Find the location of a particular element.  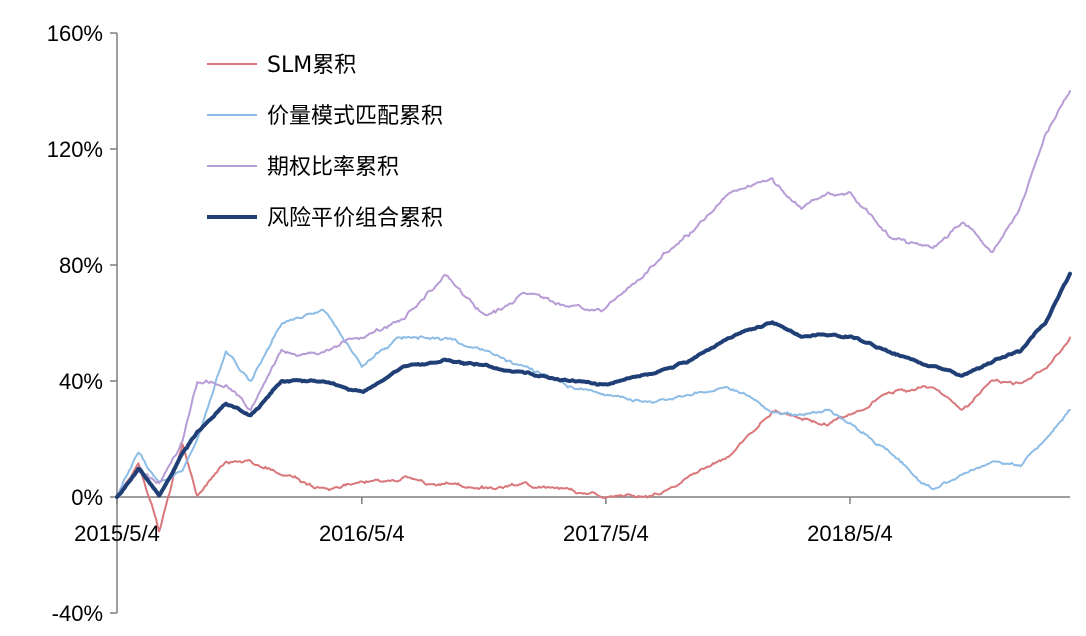

legend-label-1: SLM累积 is located at coordinates (311, 65).